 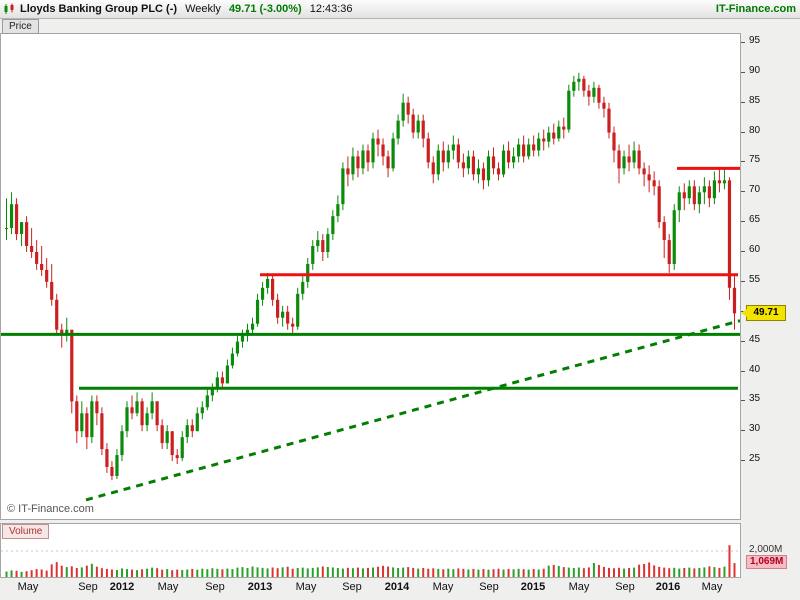 I want to click on current-price-tag: 49.71, so click(x=763, y=312).